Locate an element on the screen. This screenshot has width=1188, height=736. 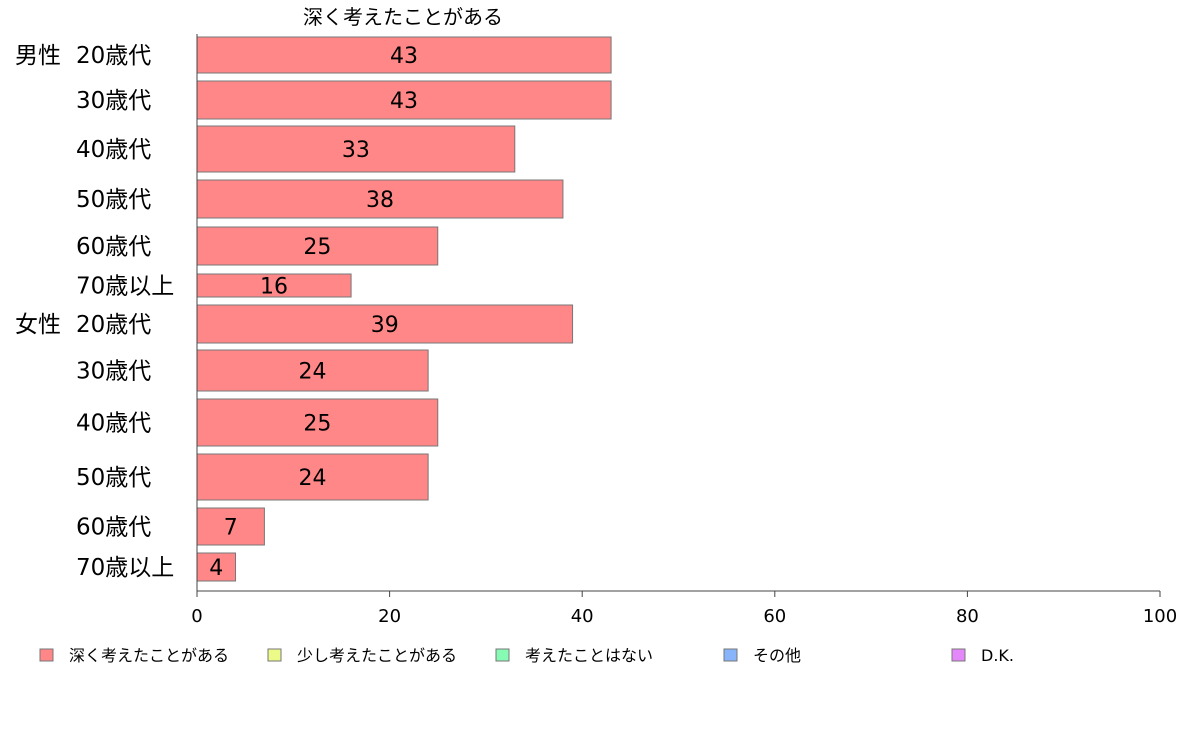
legend-label: その他 is located at coordinates (777, 655).